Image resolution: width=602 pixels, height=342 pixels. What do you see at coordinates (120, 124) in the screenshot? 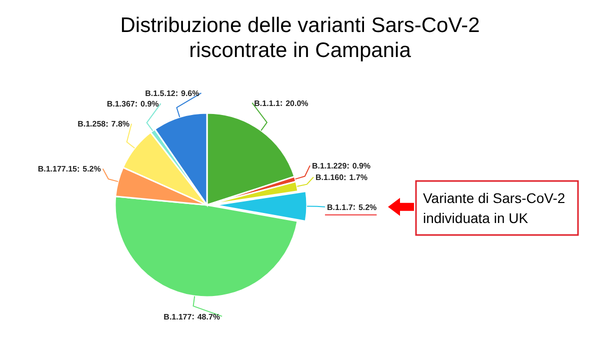
I see `data-label: 7.8%` at bounding box center [120, 124].